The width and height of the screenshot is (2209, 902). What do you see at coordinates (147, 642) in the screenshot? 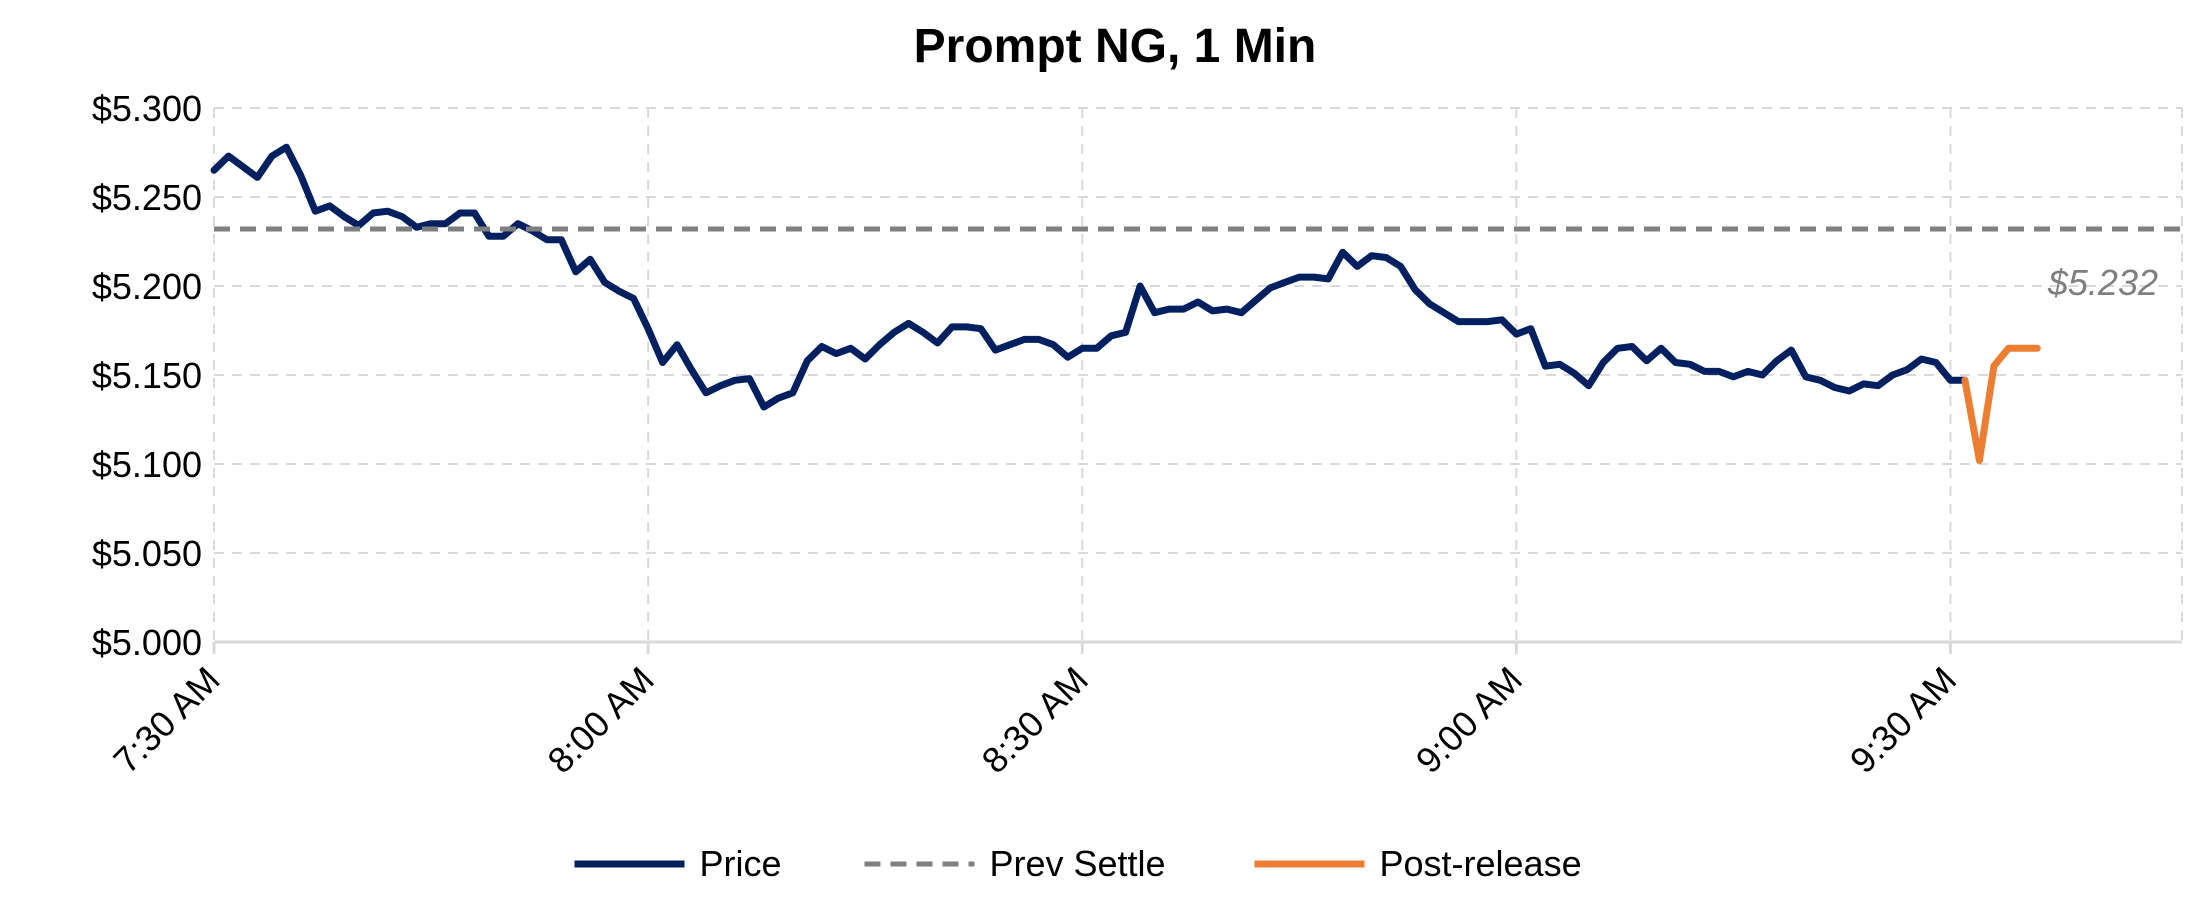
I see `y-tick-label: $5.000` at bounding box center [147, 642].